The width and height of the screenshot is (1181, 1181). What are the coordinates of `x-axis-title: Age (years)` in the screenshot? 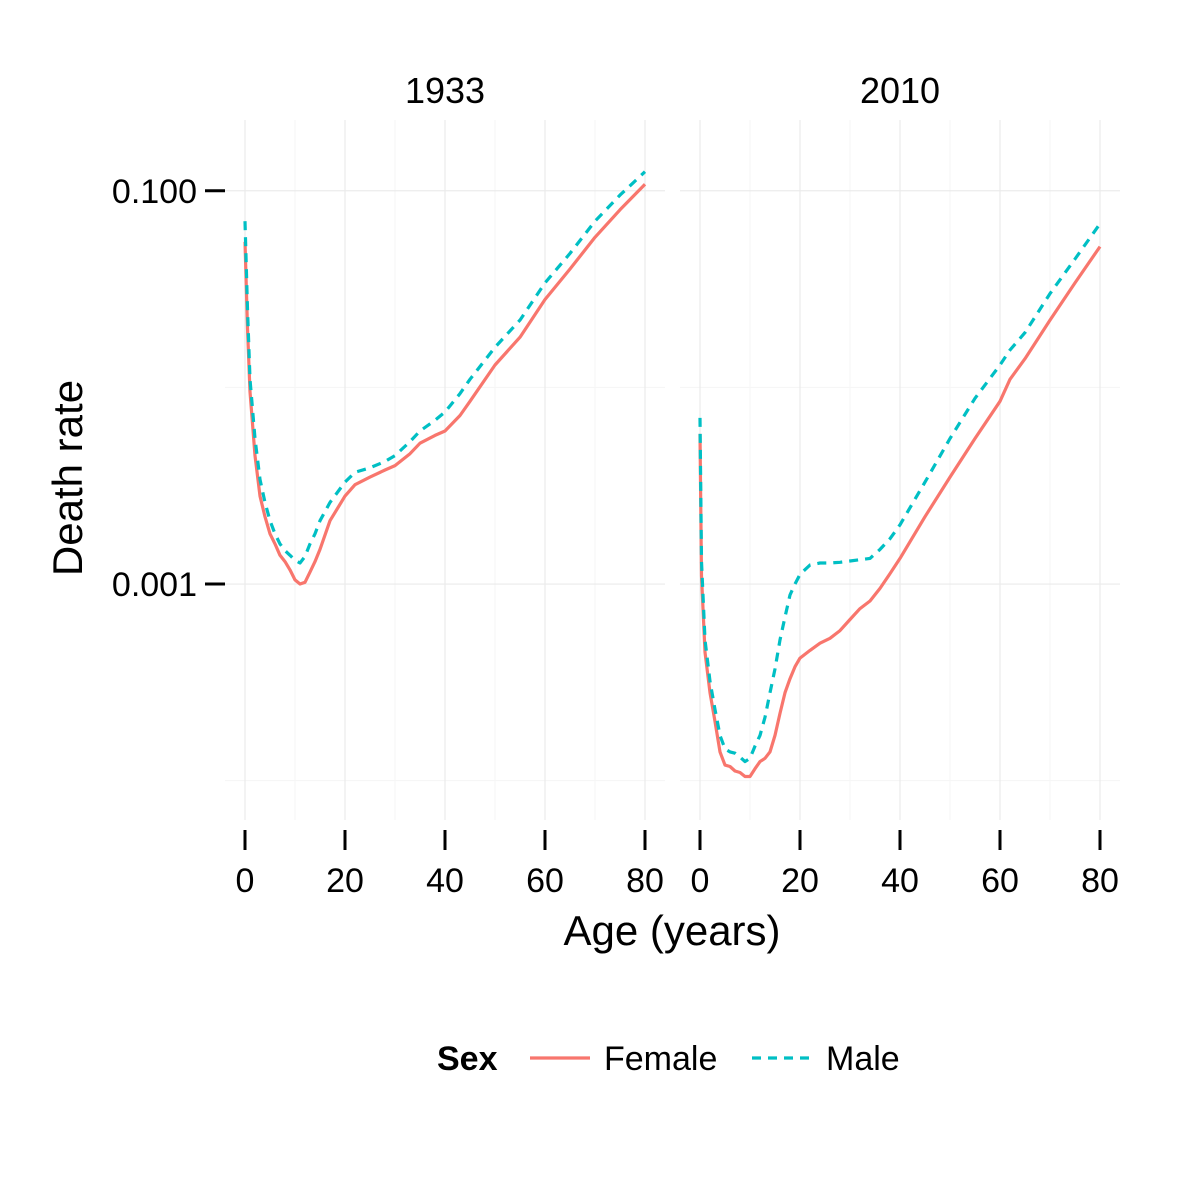 It's located at (671, 930).